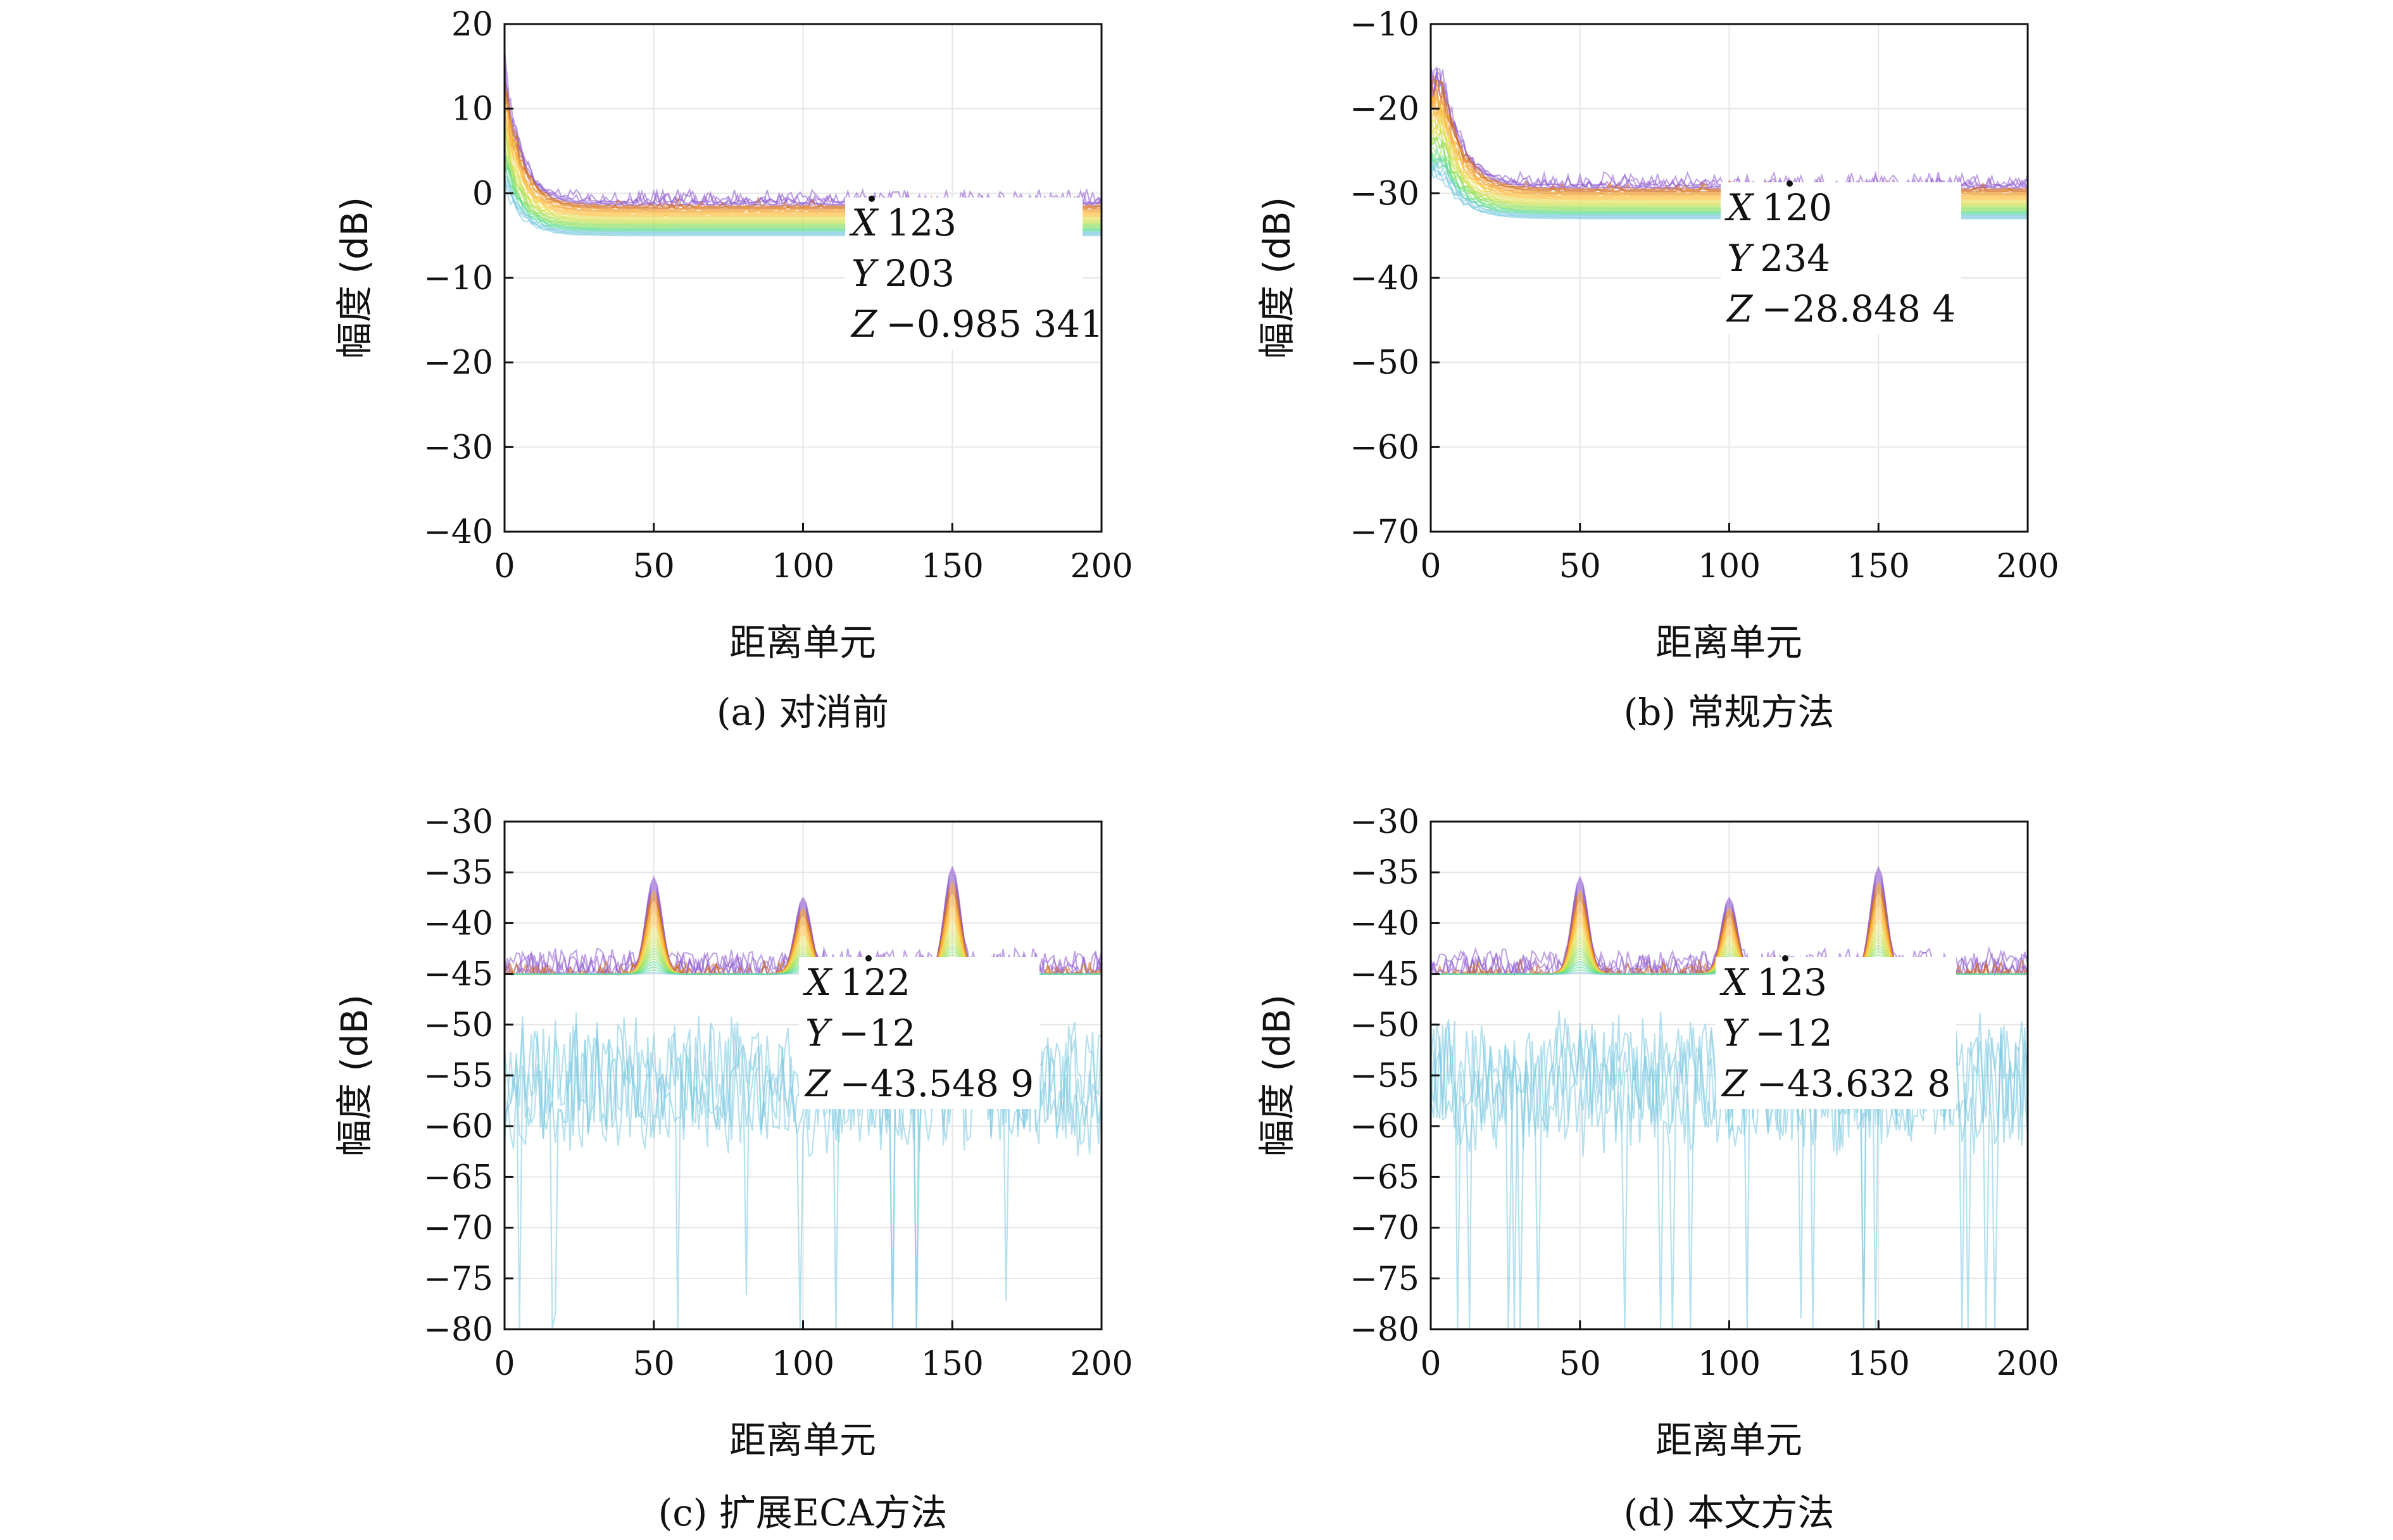 The width and height of the screenshot is (2393, 1540). I want to click on datatip-z-label-d: Z, so click(1735, 1083).